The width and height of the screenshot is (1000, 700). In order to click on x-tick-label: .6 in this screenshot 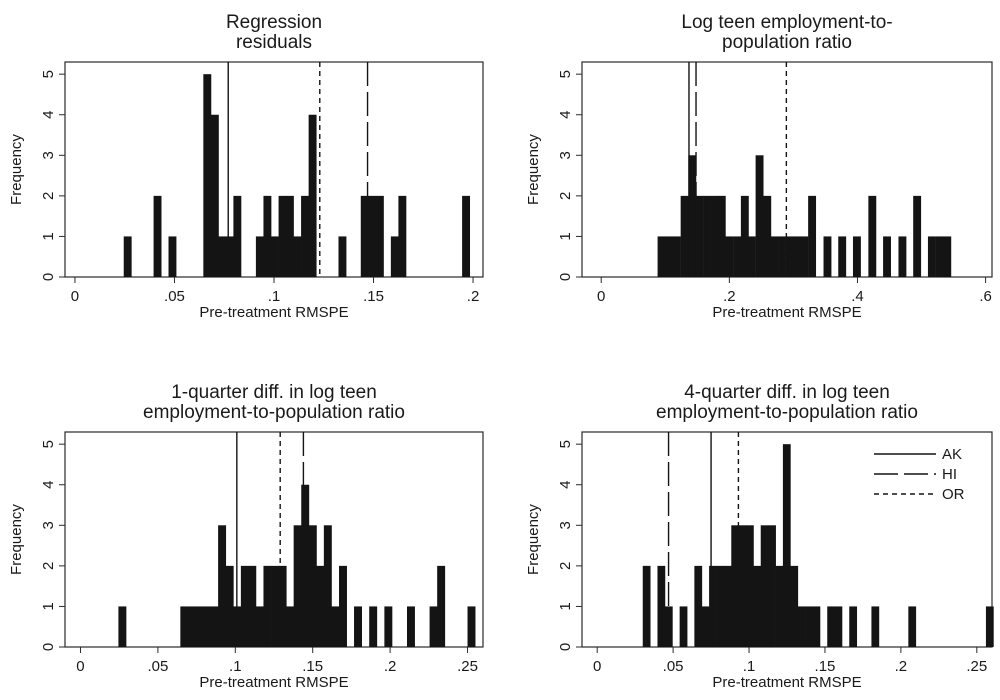, I will do `click(985, 296)`.